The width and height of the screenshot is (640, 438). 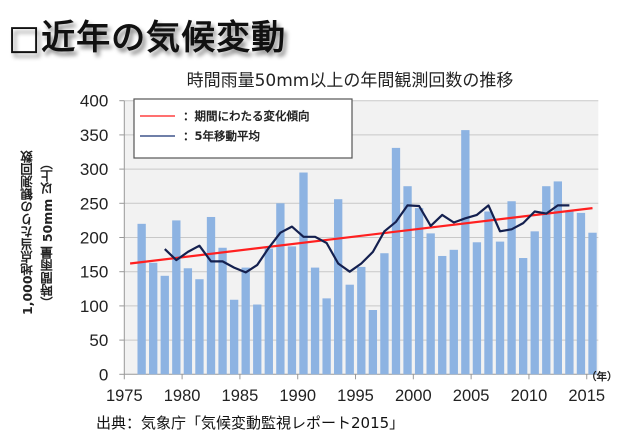 I want to click on bar-1994, so click(x=349, y=329).